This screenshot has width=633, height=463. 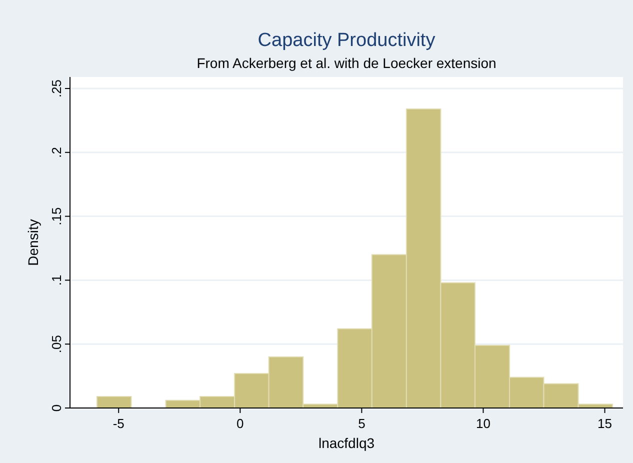 I want to click on x-axis-title: lnacfdlq3, so click(x=346, y=443).